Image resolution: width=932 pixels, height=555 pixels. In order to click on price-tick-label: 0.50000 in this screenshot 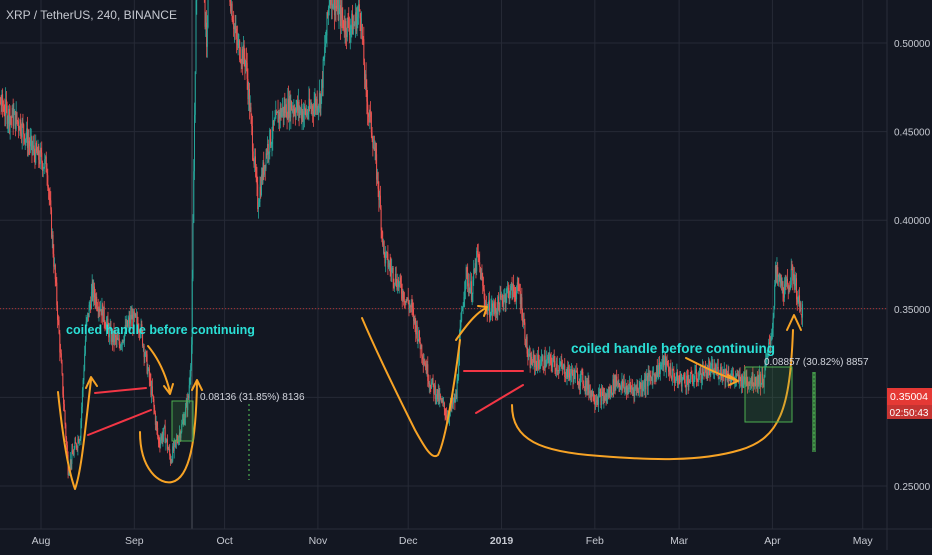, I will do `click(912, 44)`.